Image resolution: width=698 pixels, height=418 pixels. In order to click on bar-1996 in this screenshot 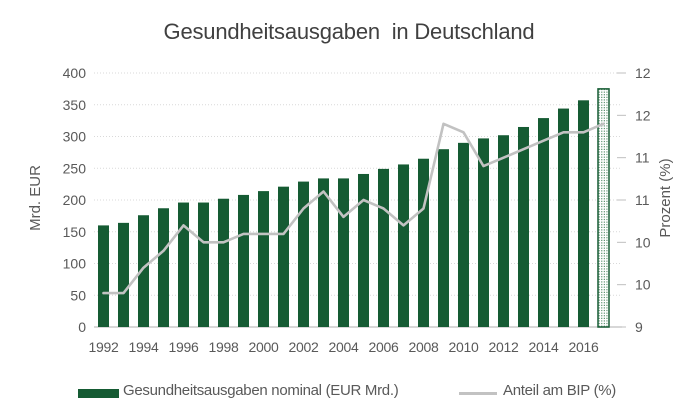, I will do `click(183, 264)`.